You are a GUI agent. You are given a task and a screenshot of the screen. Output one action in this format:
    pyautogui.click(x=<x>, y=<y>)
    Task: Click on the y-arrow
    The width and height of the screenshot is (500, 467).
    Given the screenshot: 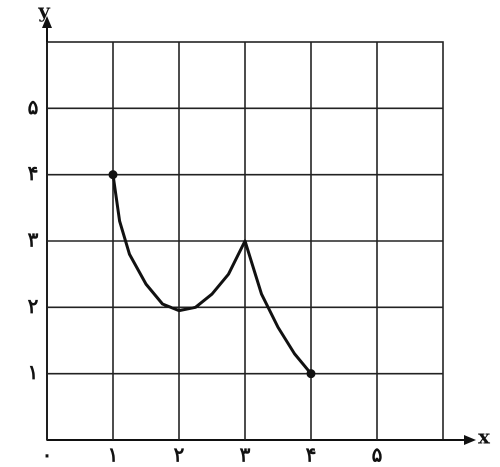 What is the action you would take?
    pyautogui.click(x=47, y=22)
    